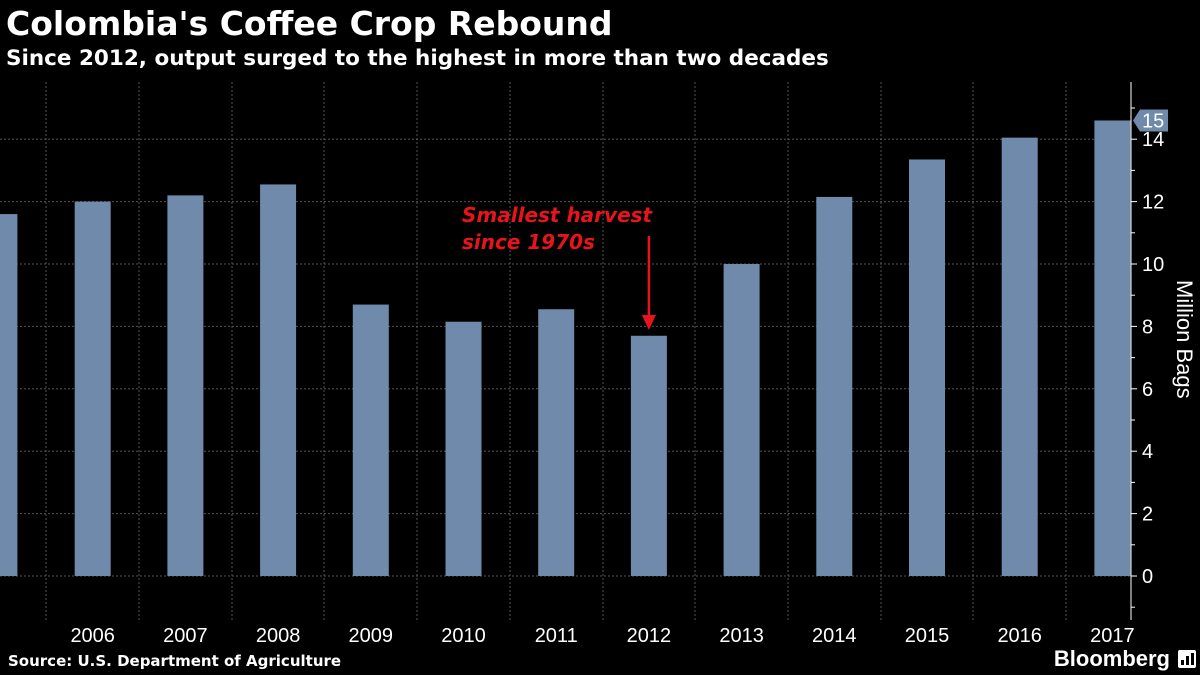 The image size is (1200, 675). Describe the element at coordinates (558, 215) in the screenshot. I see `annotation-text: Smallest harvest` at that location.